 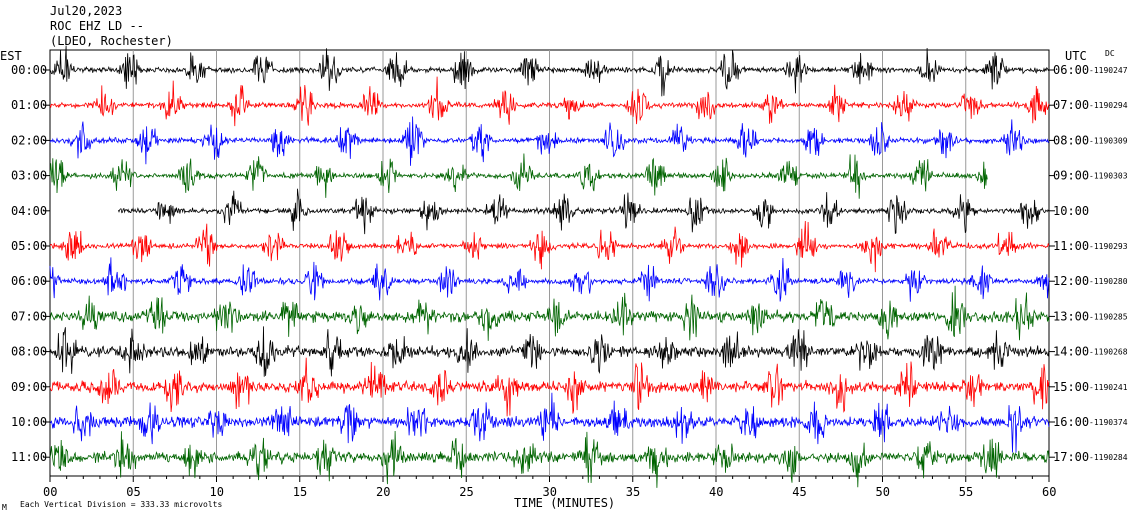 What do you see at coordinates (11, 56) in the screenshot?
I see `left-timezone-label: EST` at bounding box center [11, 56].